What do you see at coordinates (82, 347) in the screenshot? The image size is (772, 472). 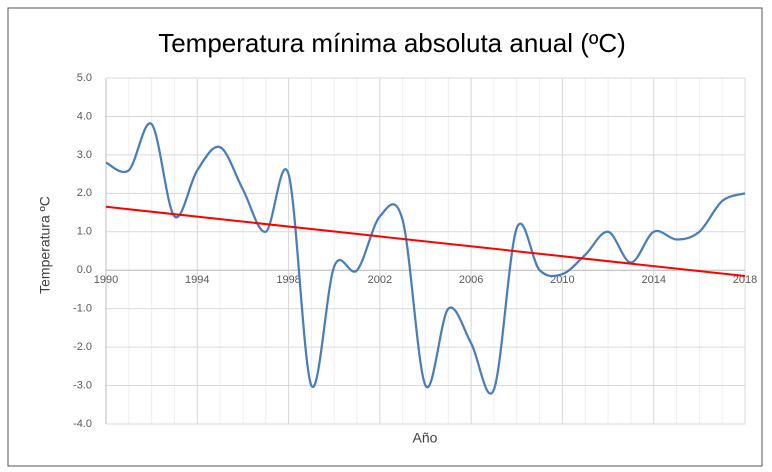 I see `y-tick-label: -2.0` at bounding box center [82, 347].